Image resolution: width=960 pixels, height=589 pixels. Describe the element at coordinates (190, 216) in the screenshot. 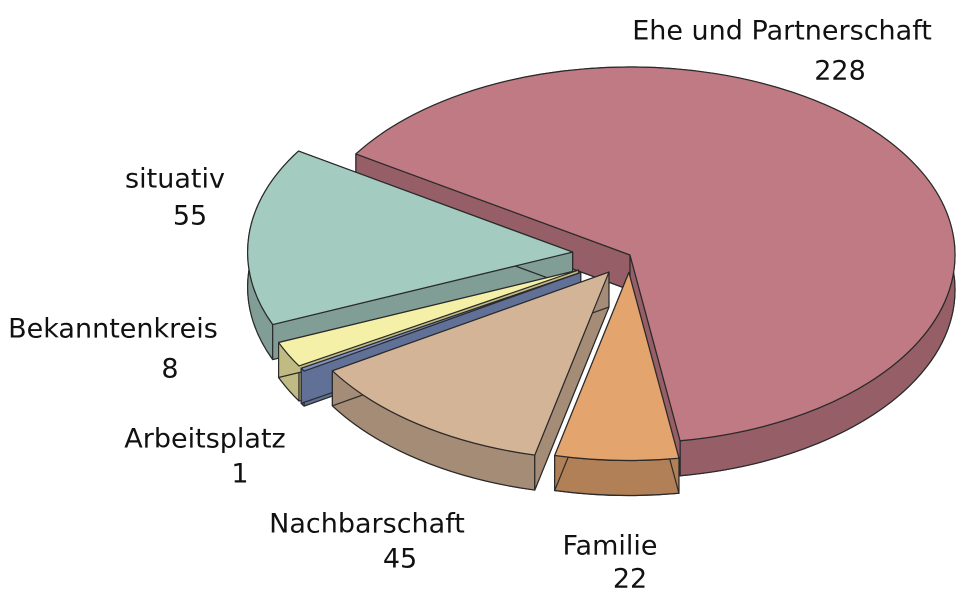

I see `slice-value: 55` at that location.